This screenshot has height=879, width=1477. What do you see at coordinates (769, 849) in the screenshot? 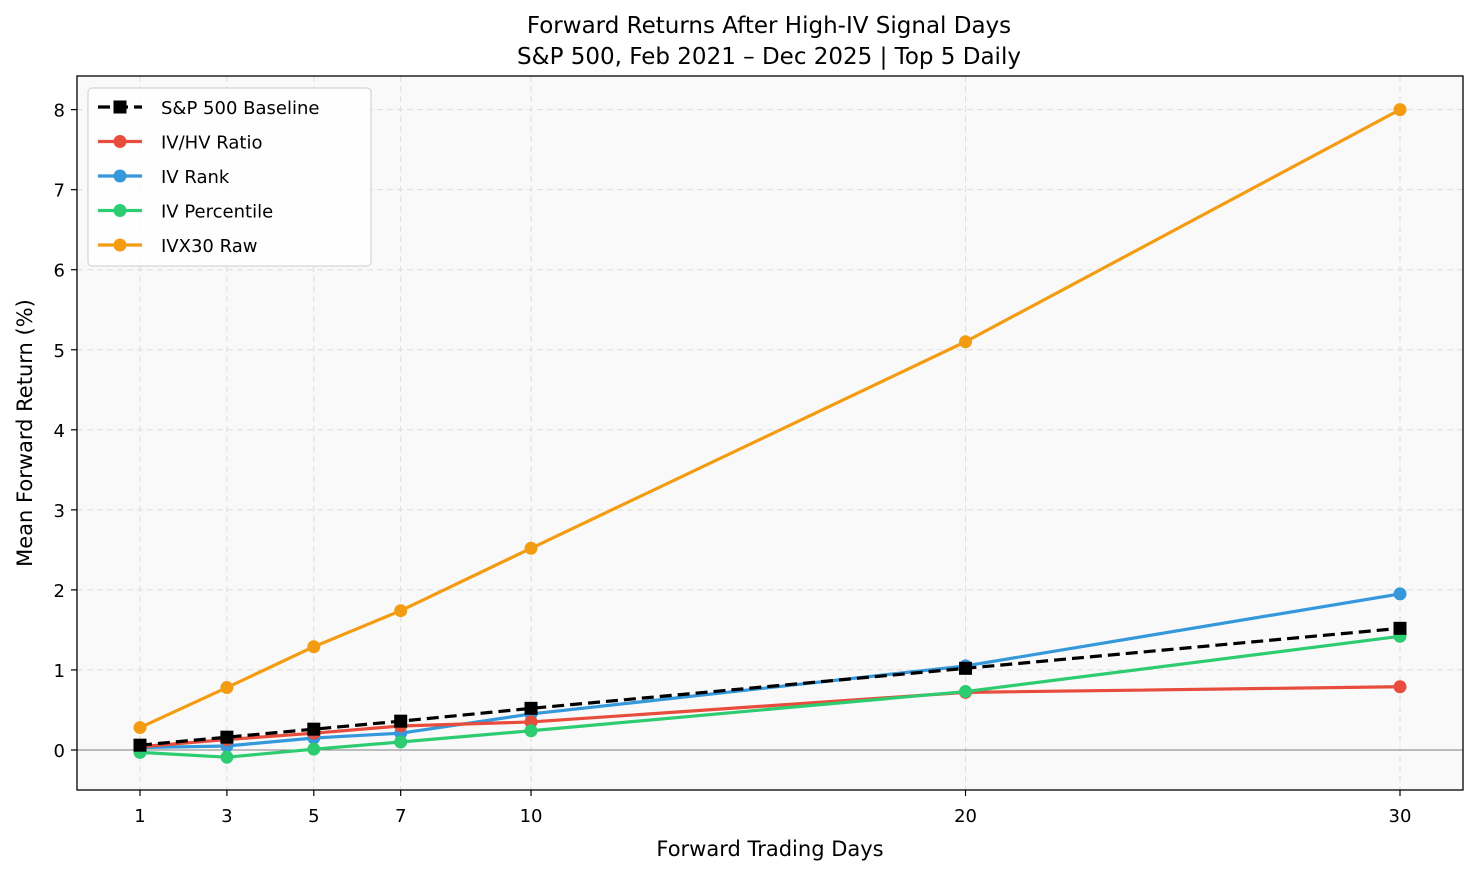
I see `x-axis-label: Forward Trading Days` at bounding box center [769, 849].